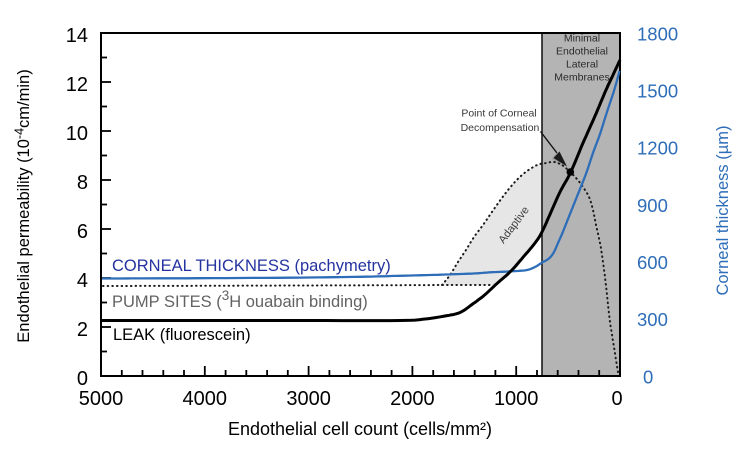 This screenshot has width=750, height=455. I want to click on svg-text:PUMP SITES (3H ouabain binding: PUMP SITES (3H ouabain binding), so click(240, 299).